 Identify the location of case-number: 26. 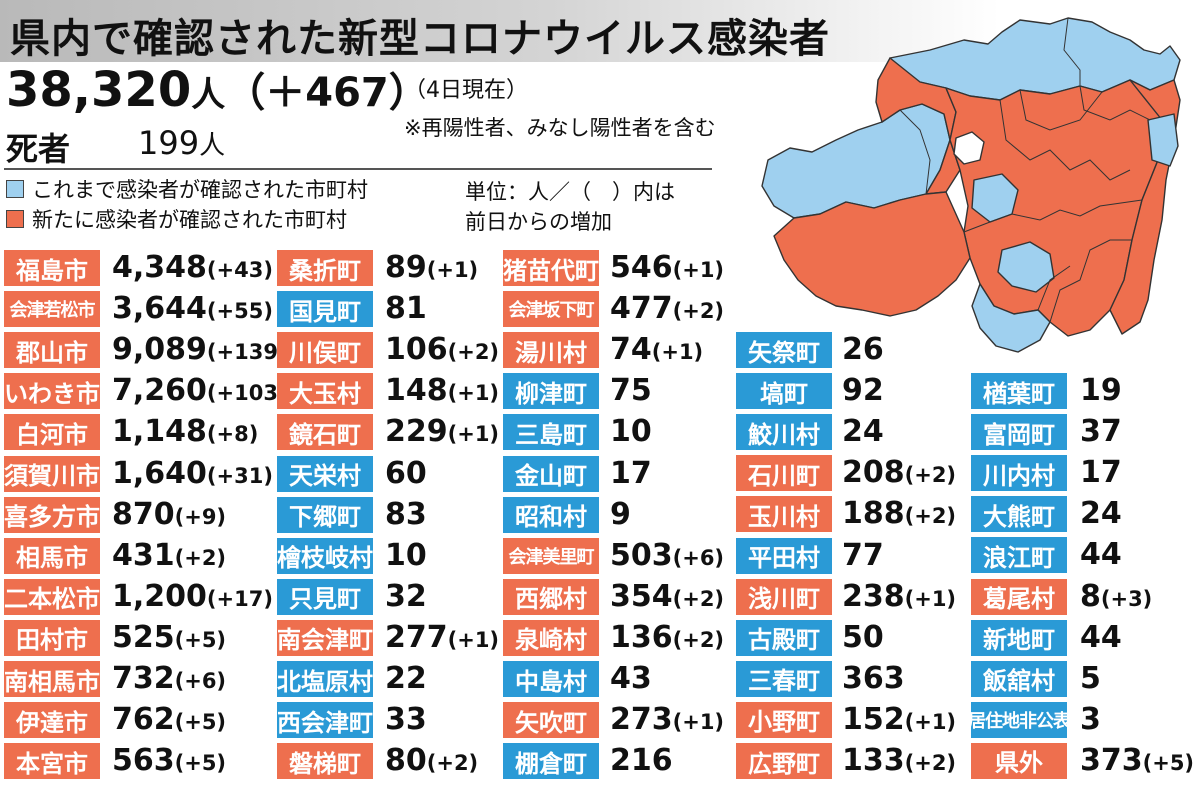
(863, 349).